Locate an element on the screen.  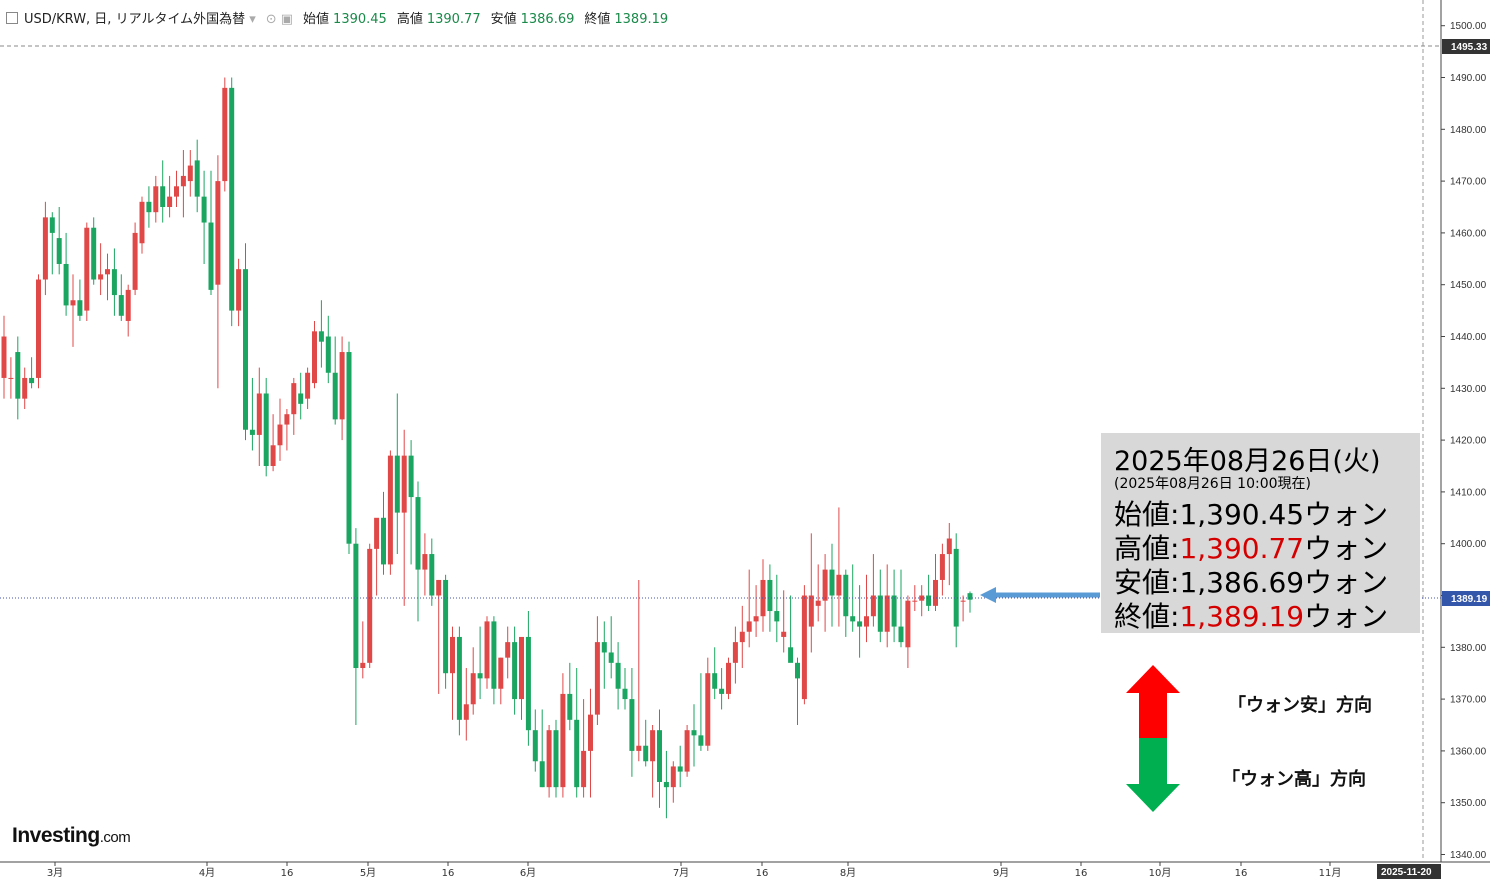
y-tick-label: 1450.00 is located at coordinates (1468, 285).